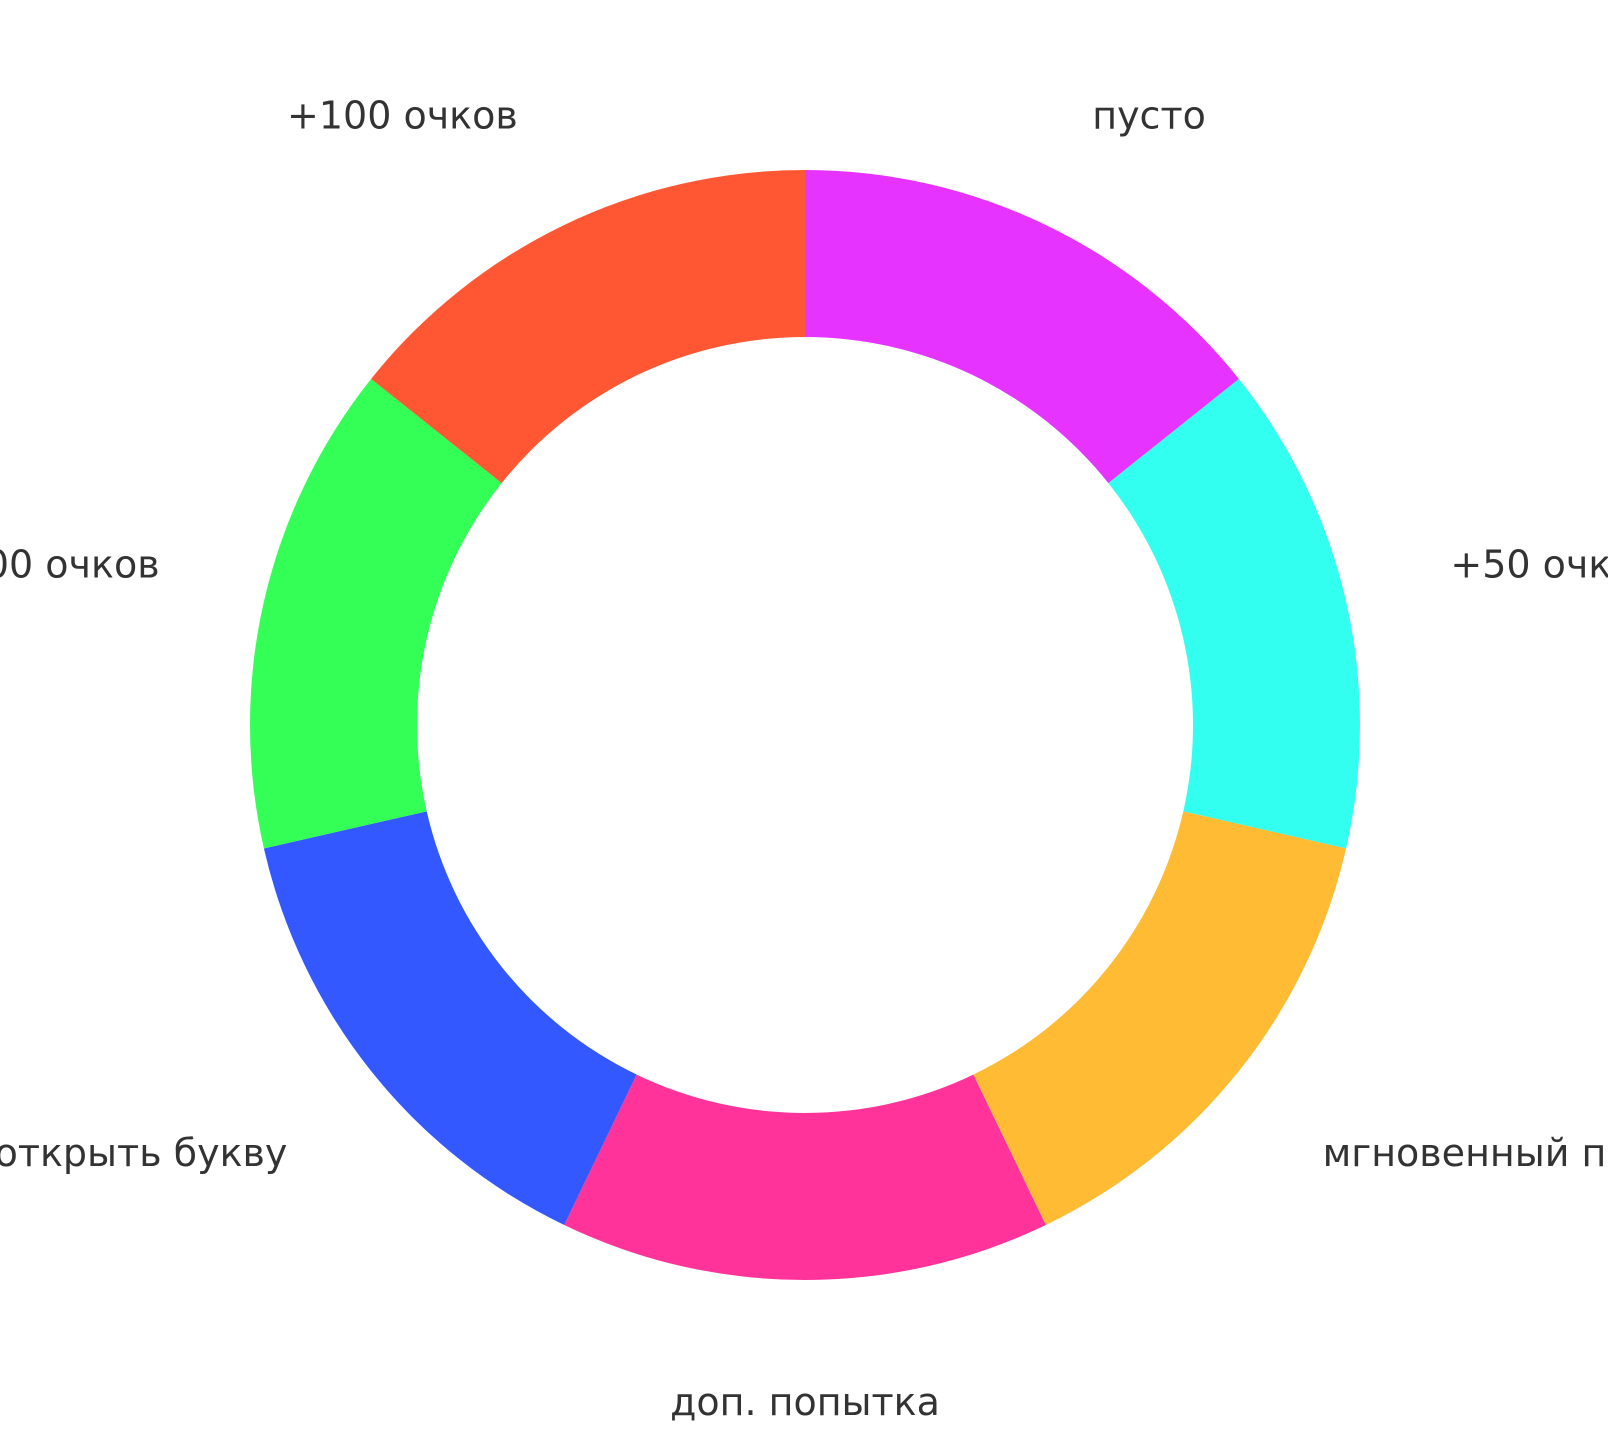 This screenshot has width=1608, height=1446. Describe the element at coordinates (1149, 116) in the screenshot. I see `slice-label-0: пусто` at that location.